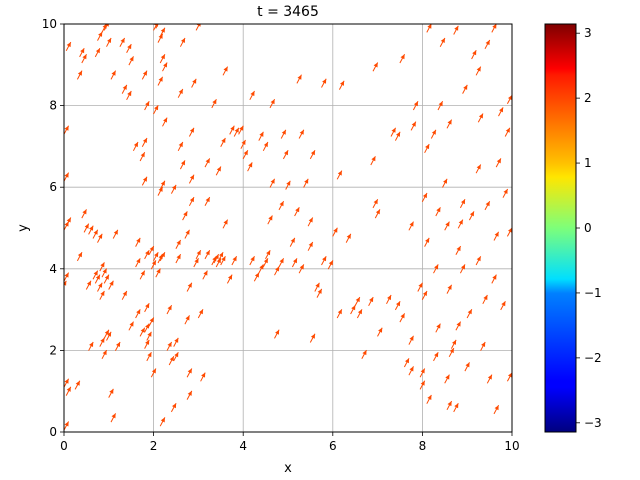  What do you see at coordinates (23, 228) in the screenshot?
I see `y-axis-label: y` at bounding box center [23, 228].